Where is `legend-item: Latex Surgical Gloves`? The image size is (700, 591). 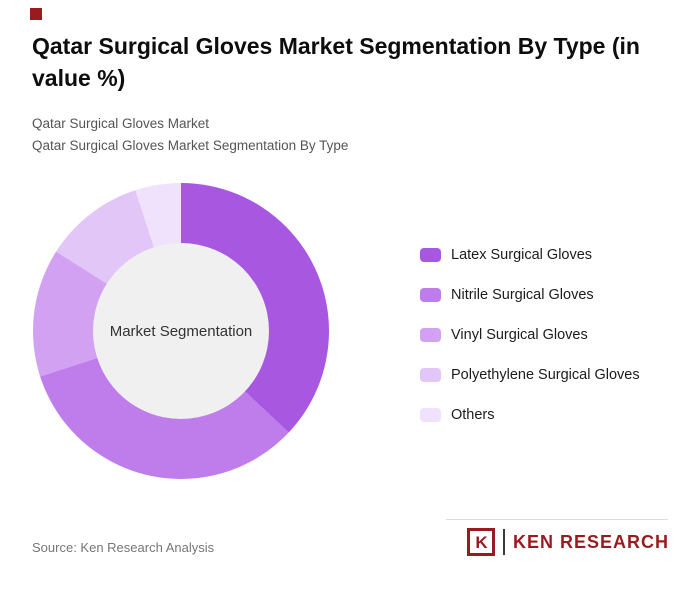 legend-item: Latex Surgical Gloves is located at coordinates (530, 255).